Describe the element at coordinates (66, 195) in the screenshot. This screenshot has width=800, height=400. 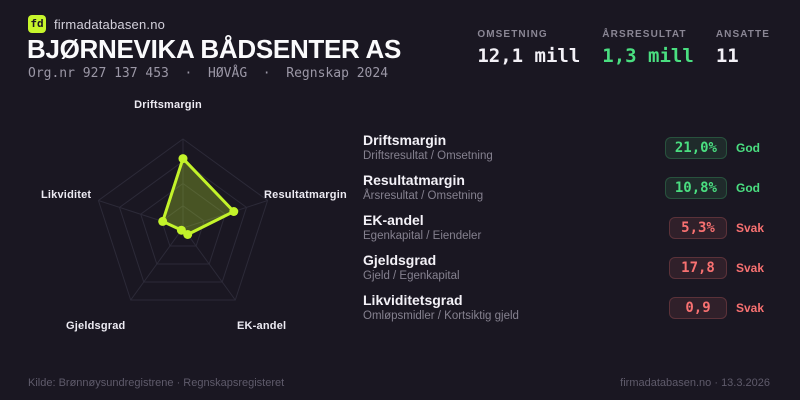
I see `radar-axis-label-likviditet: Likviditet` at that location.